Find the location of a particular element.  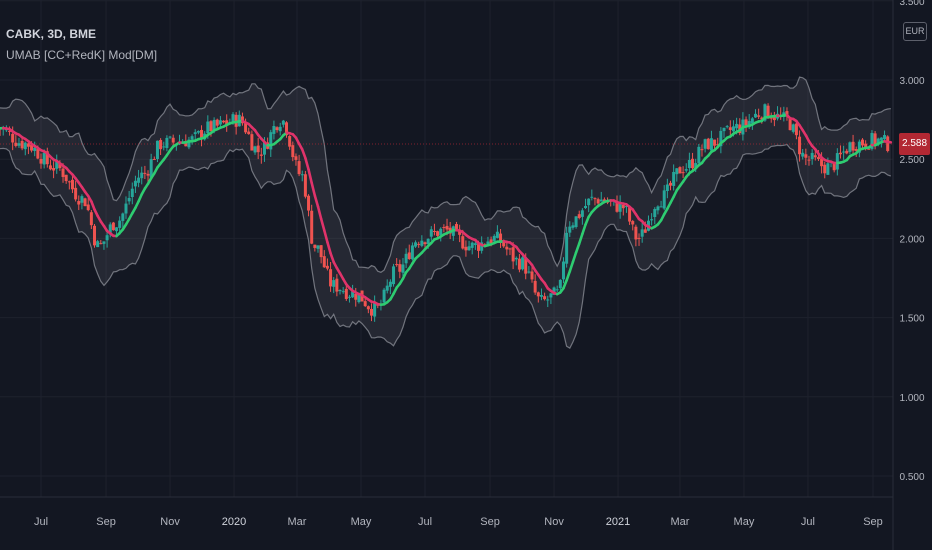

symbol-title: CABK, 3D, BME is located at coordinates (51, 34).